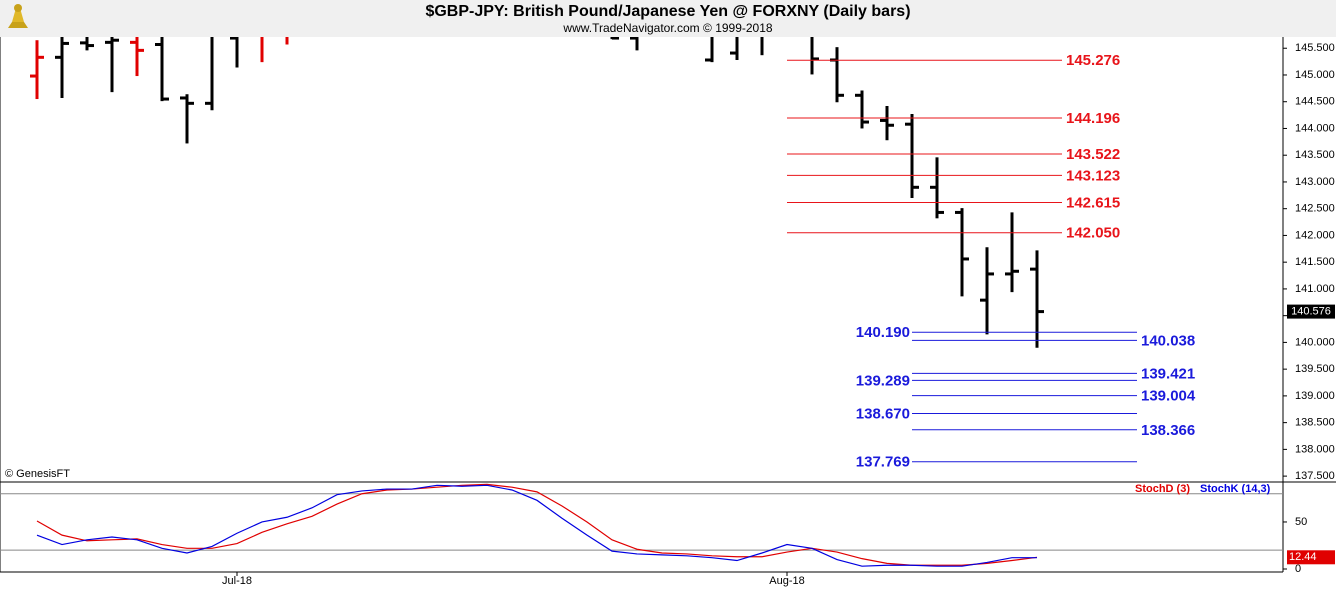 The width and height of the screenshot is (1336, 591). Describe the element at coordinates (1315, 75) in the screenshot. I see `y-tick-label: 145.000` at that location.